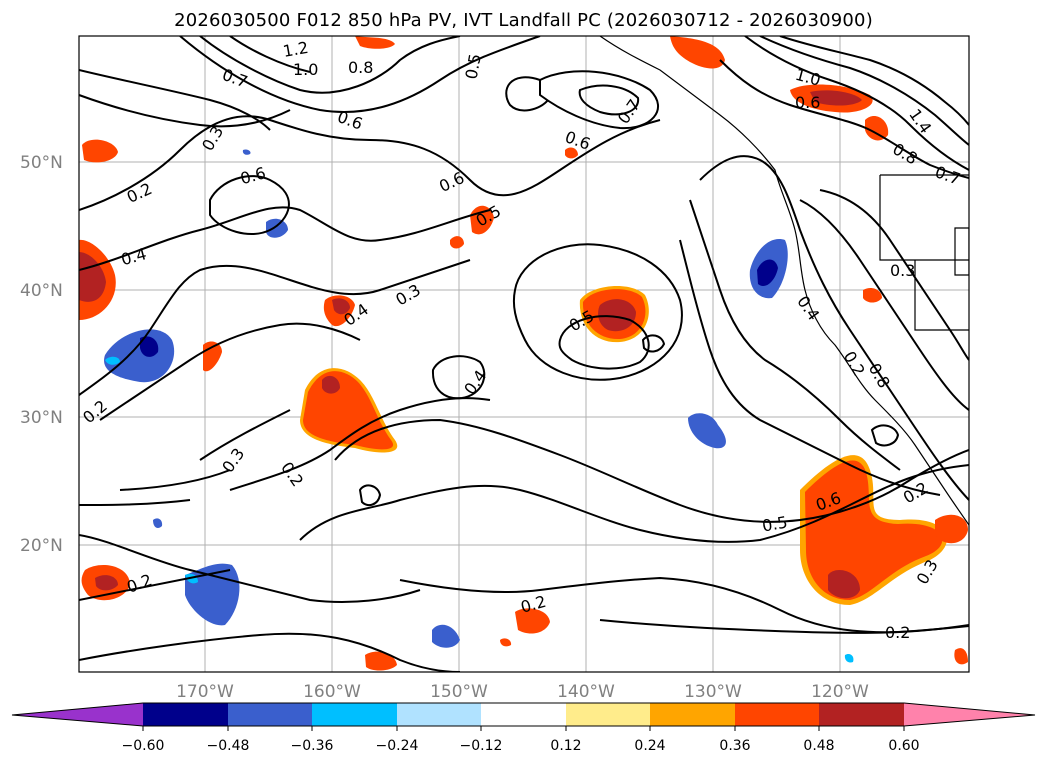 The image size is (1047, 765). What do you see at coordinates (312, 746) in the screenshot?
I see `colorbar-tick-label: −0.36` at bounding box center [312, 746].